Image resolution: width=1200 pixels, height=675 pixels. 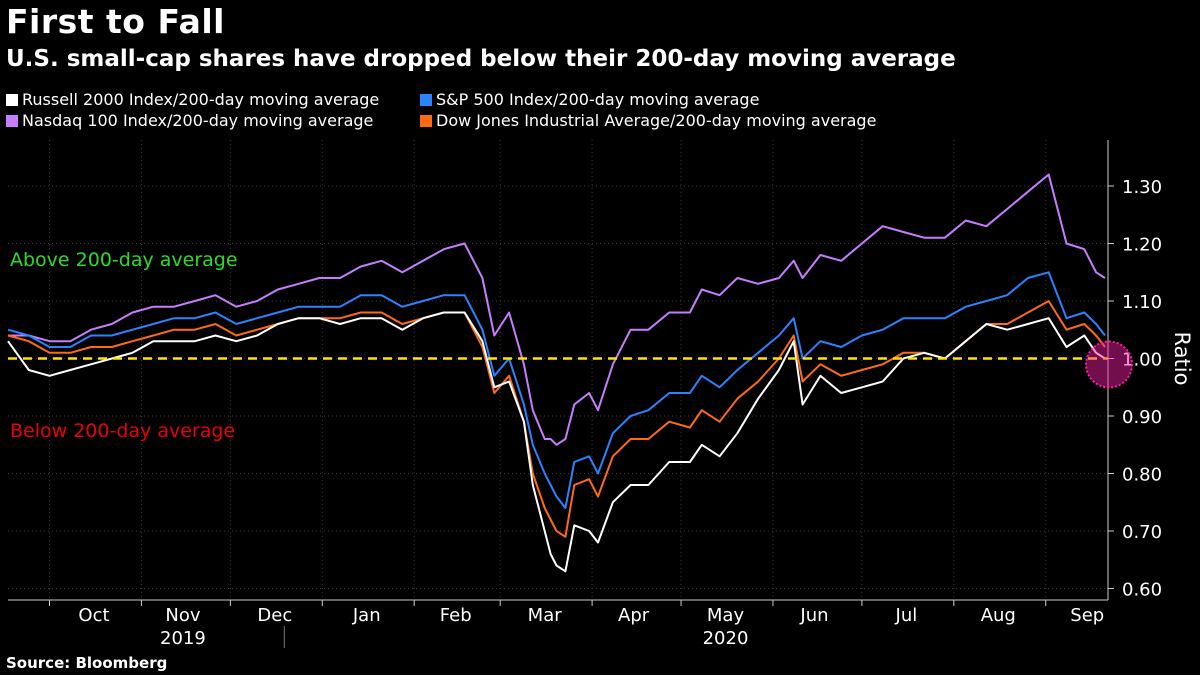 What do you see at coordinates (1142, 302) in the screenshot?
I see `y-tick-label: 1.10` at bounding box center [1142, 302].